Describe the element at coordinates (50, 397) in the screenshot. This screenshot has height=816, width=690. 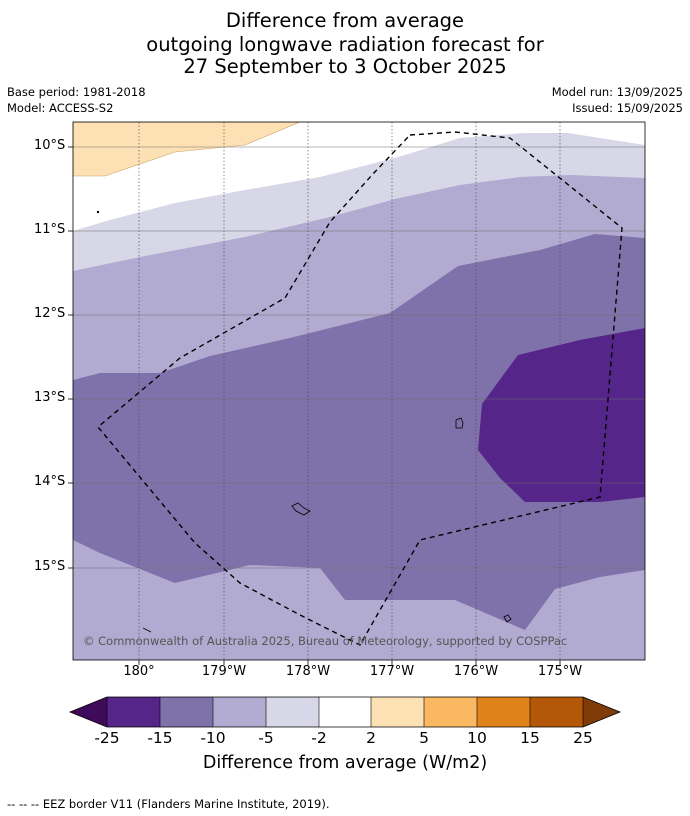
I see `lat-label: 13°S` at that location.